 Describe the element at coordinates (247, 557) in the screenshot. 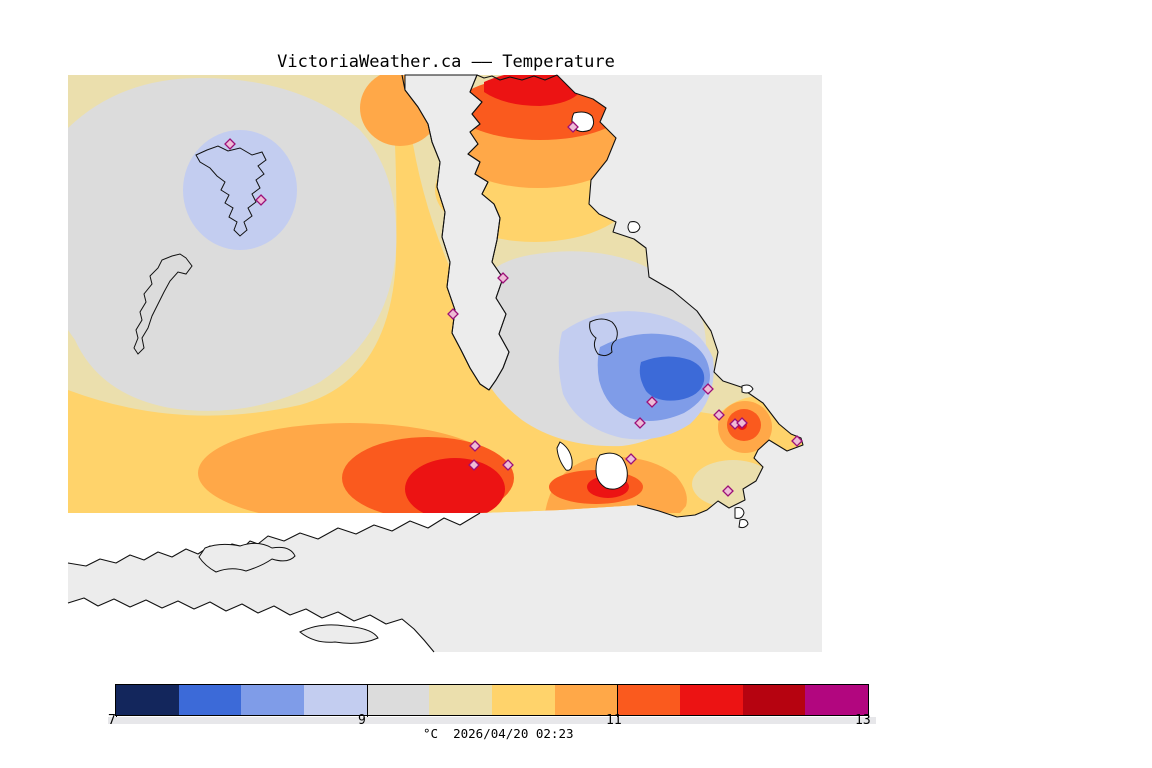

I see `sooke-basin-outline` at that location.